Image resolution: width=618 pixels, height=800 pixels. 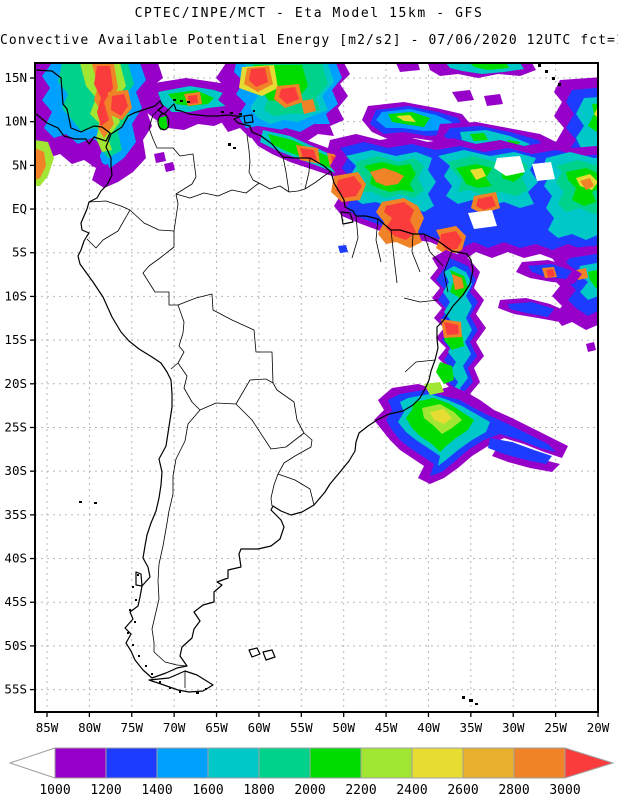 I want to click on legend-arrow-right, so click(x=589, y=763).